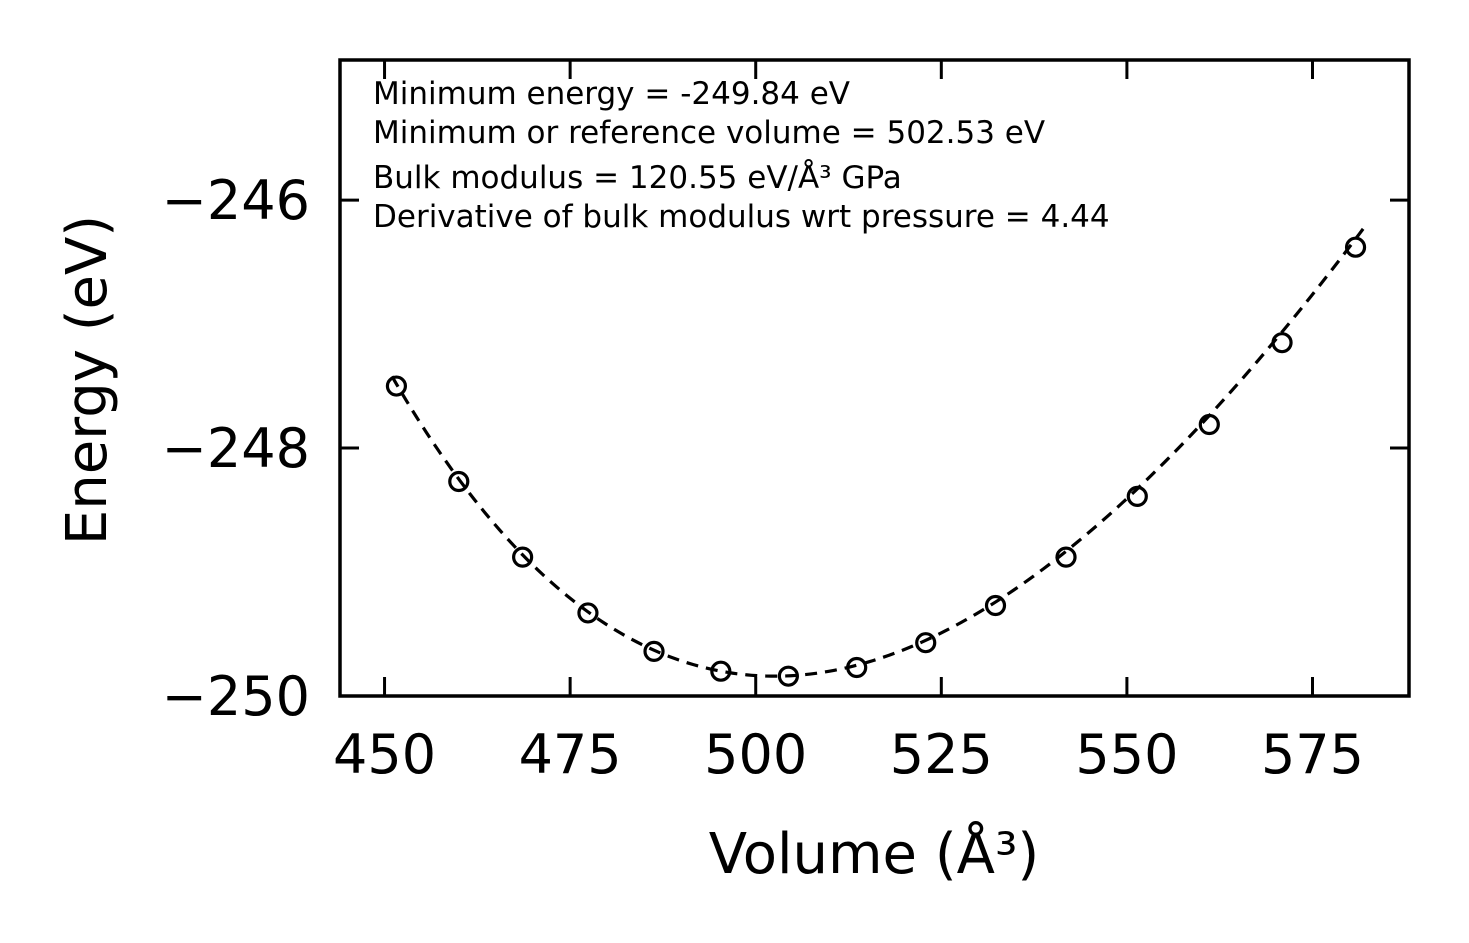  Describe the element at coordinates (637, 178) in the screenshot. I see `annotation-bulk-modulus: Bulk modulus = 120.55 eV/Å³ GPa` at that location.